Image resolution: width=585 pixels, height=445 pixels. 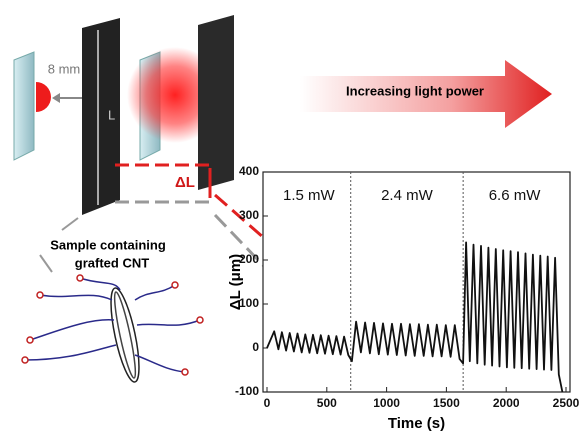 I want to click on arrow-label: Increasing light power, so click(x=415, y=90).